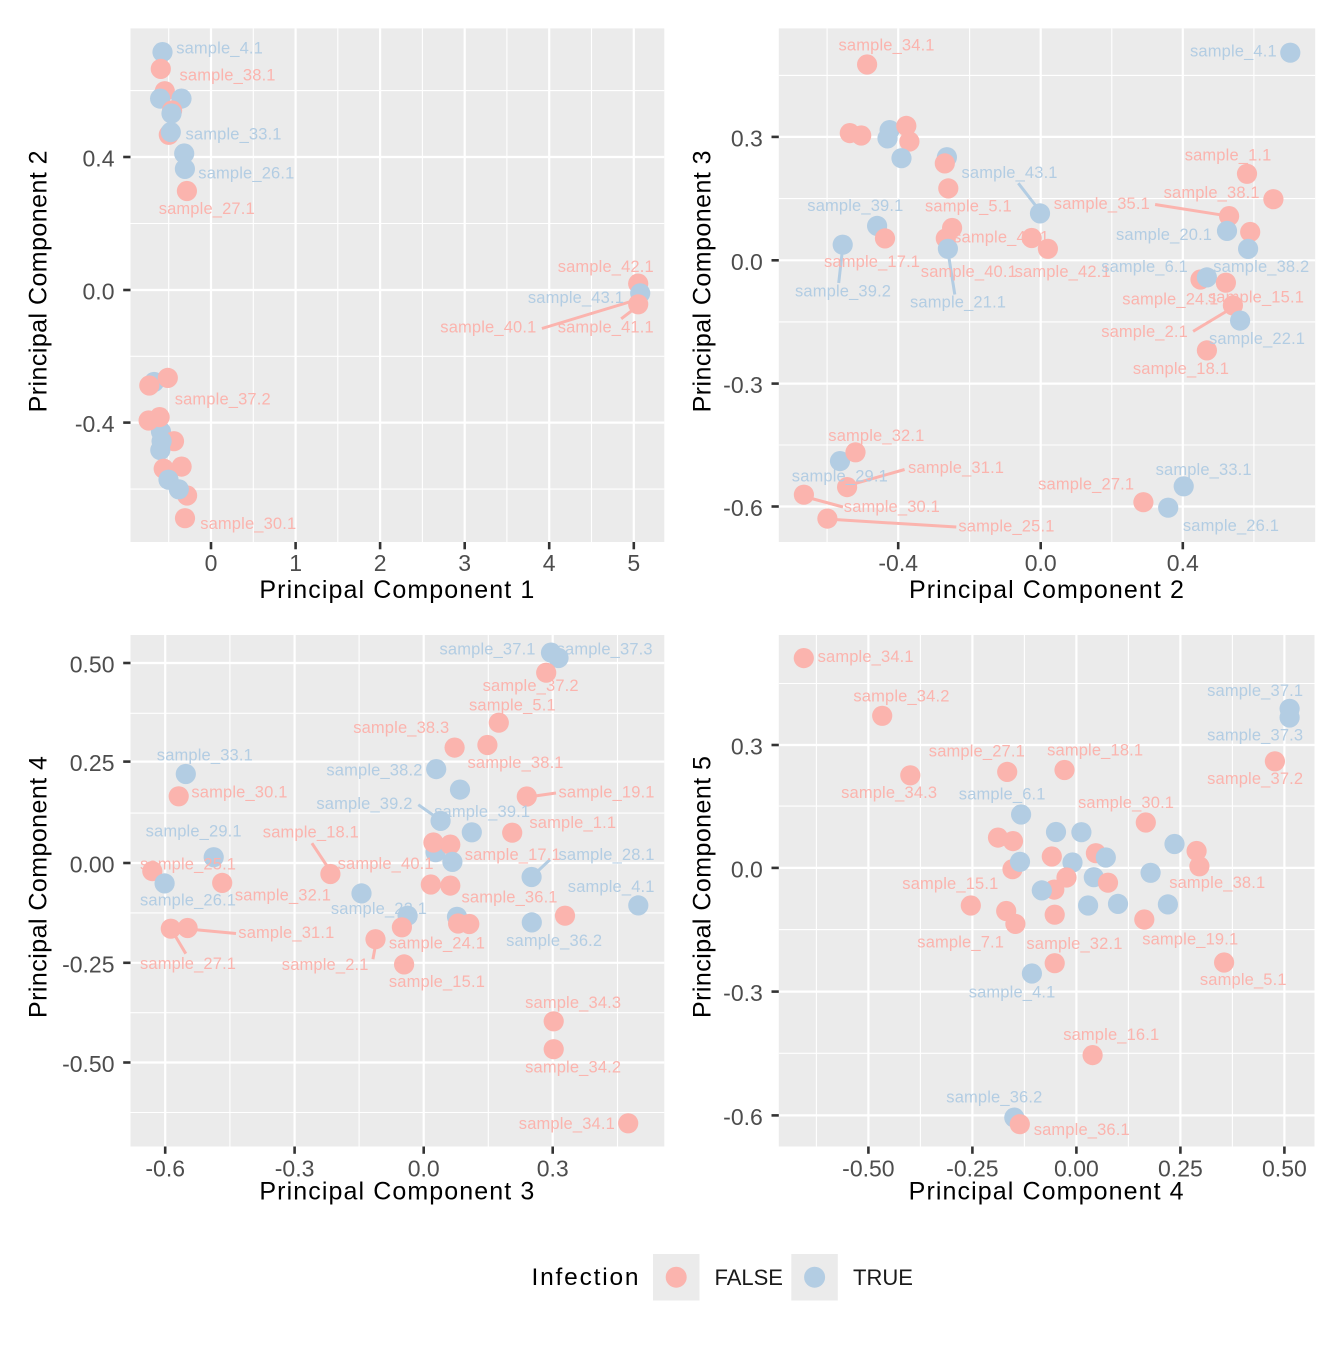  I want to click on svg-text: Principal Component 5, so click(703, 887).